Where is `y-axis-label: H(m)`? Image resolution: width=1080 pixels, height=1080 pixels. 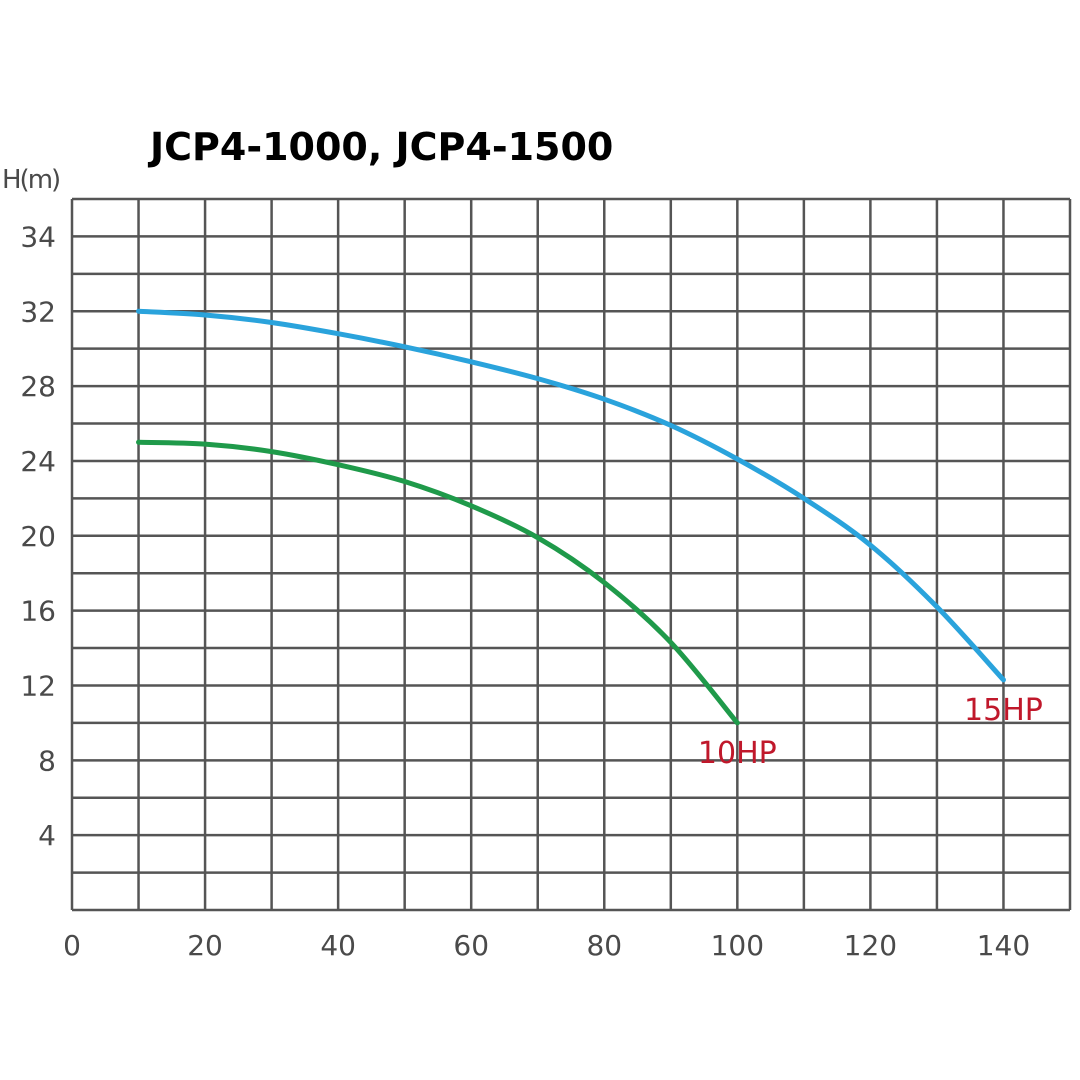 y-axis-label: H(m) is located at coordinates (30, 180).